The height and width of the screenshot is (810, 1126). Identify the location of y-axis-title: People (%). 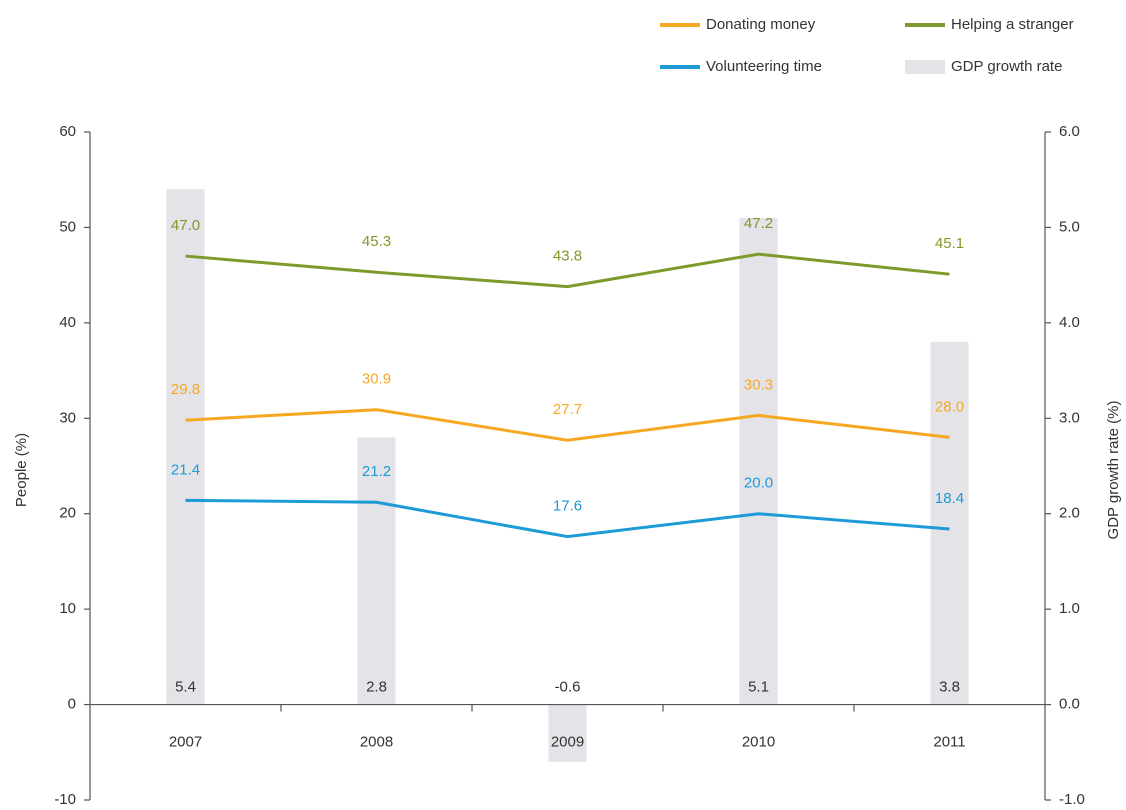
(21, 470).